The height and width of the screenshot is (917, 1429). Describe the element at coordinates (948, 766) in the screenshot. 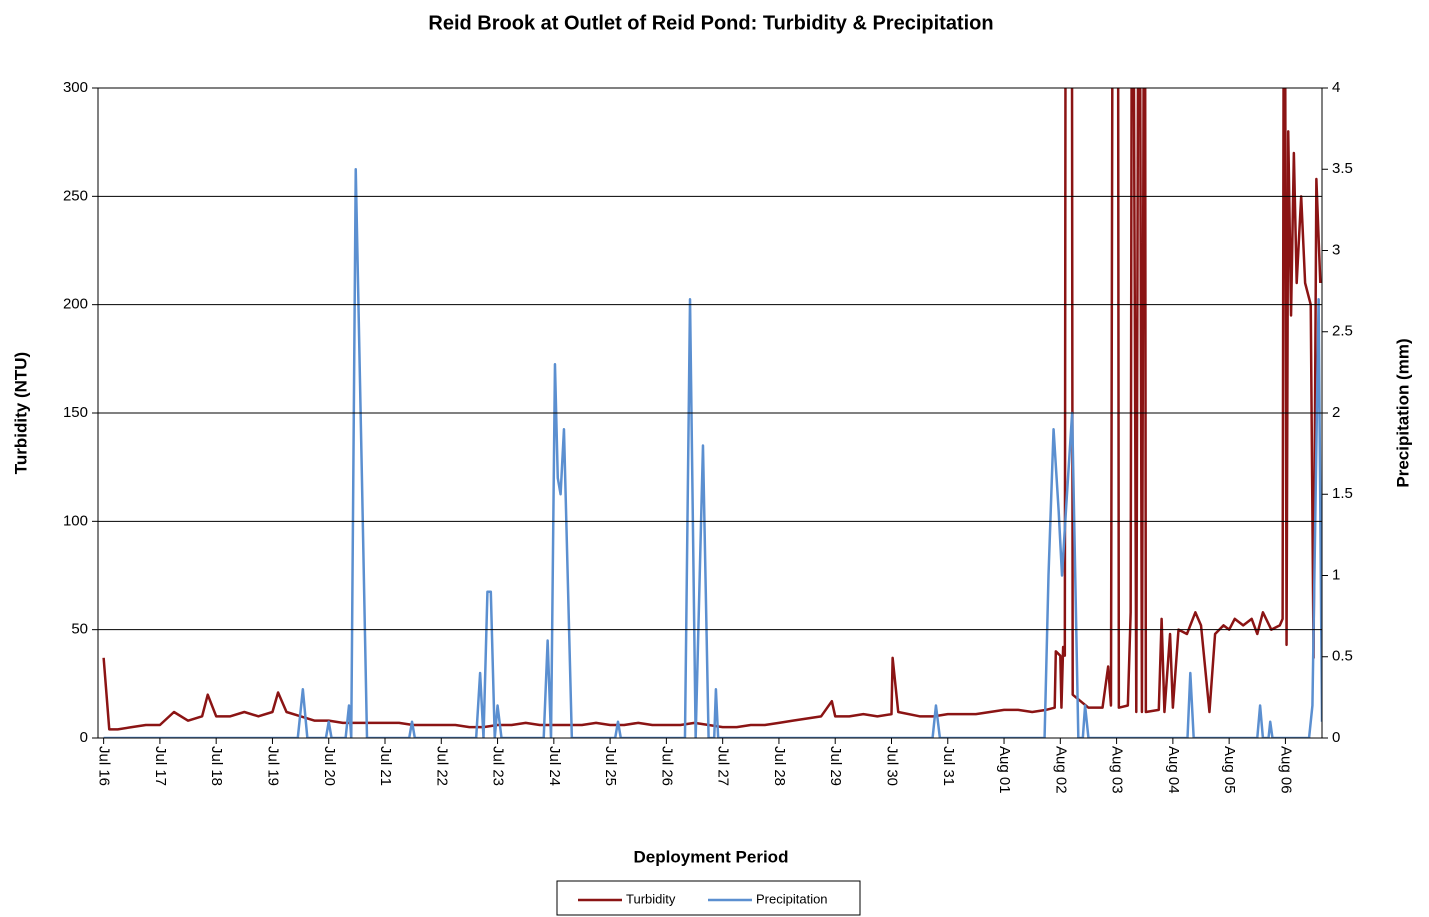

I see `x-tick-label: Jul 31` at that location.